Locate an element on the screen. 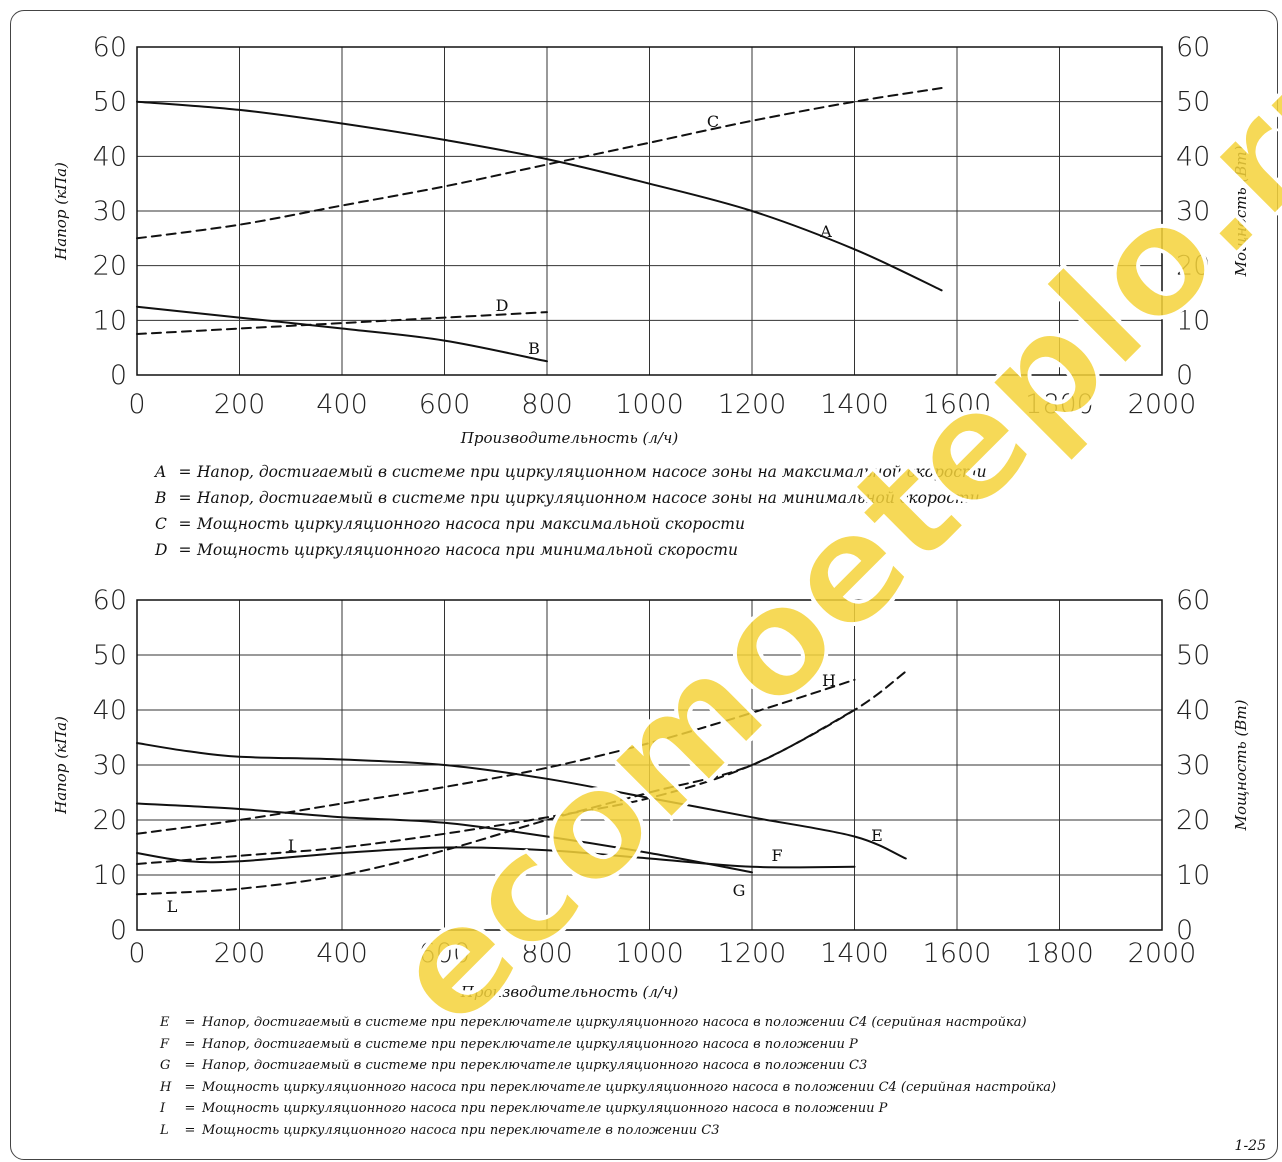 Image resolution: width=1282 pixels, height=1162 pixels. legend-key: C is located at coordinates (161, 524).